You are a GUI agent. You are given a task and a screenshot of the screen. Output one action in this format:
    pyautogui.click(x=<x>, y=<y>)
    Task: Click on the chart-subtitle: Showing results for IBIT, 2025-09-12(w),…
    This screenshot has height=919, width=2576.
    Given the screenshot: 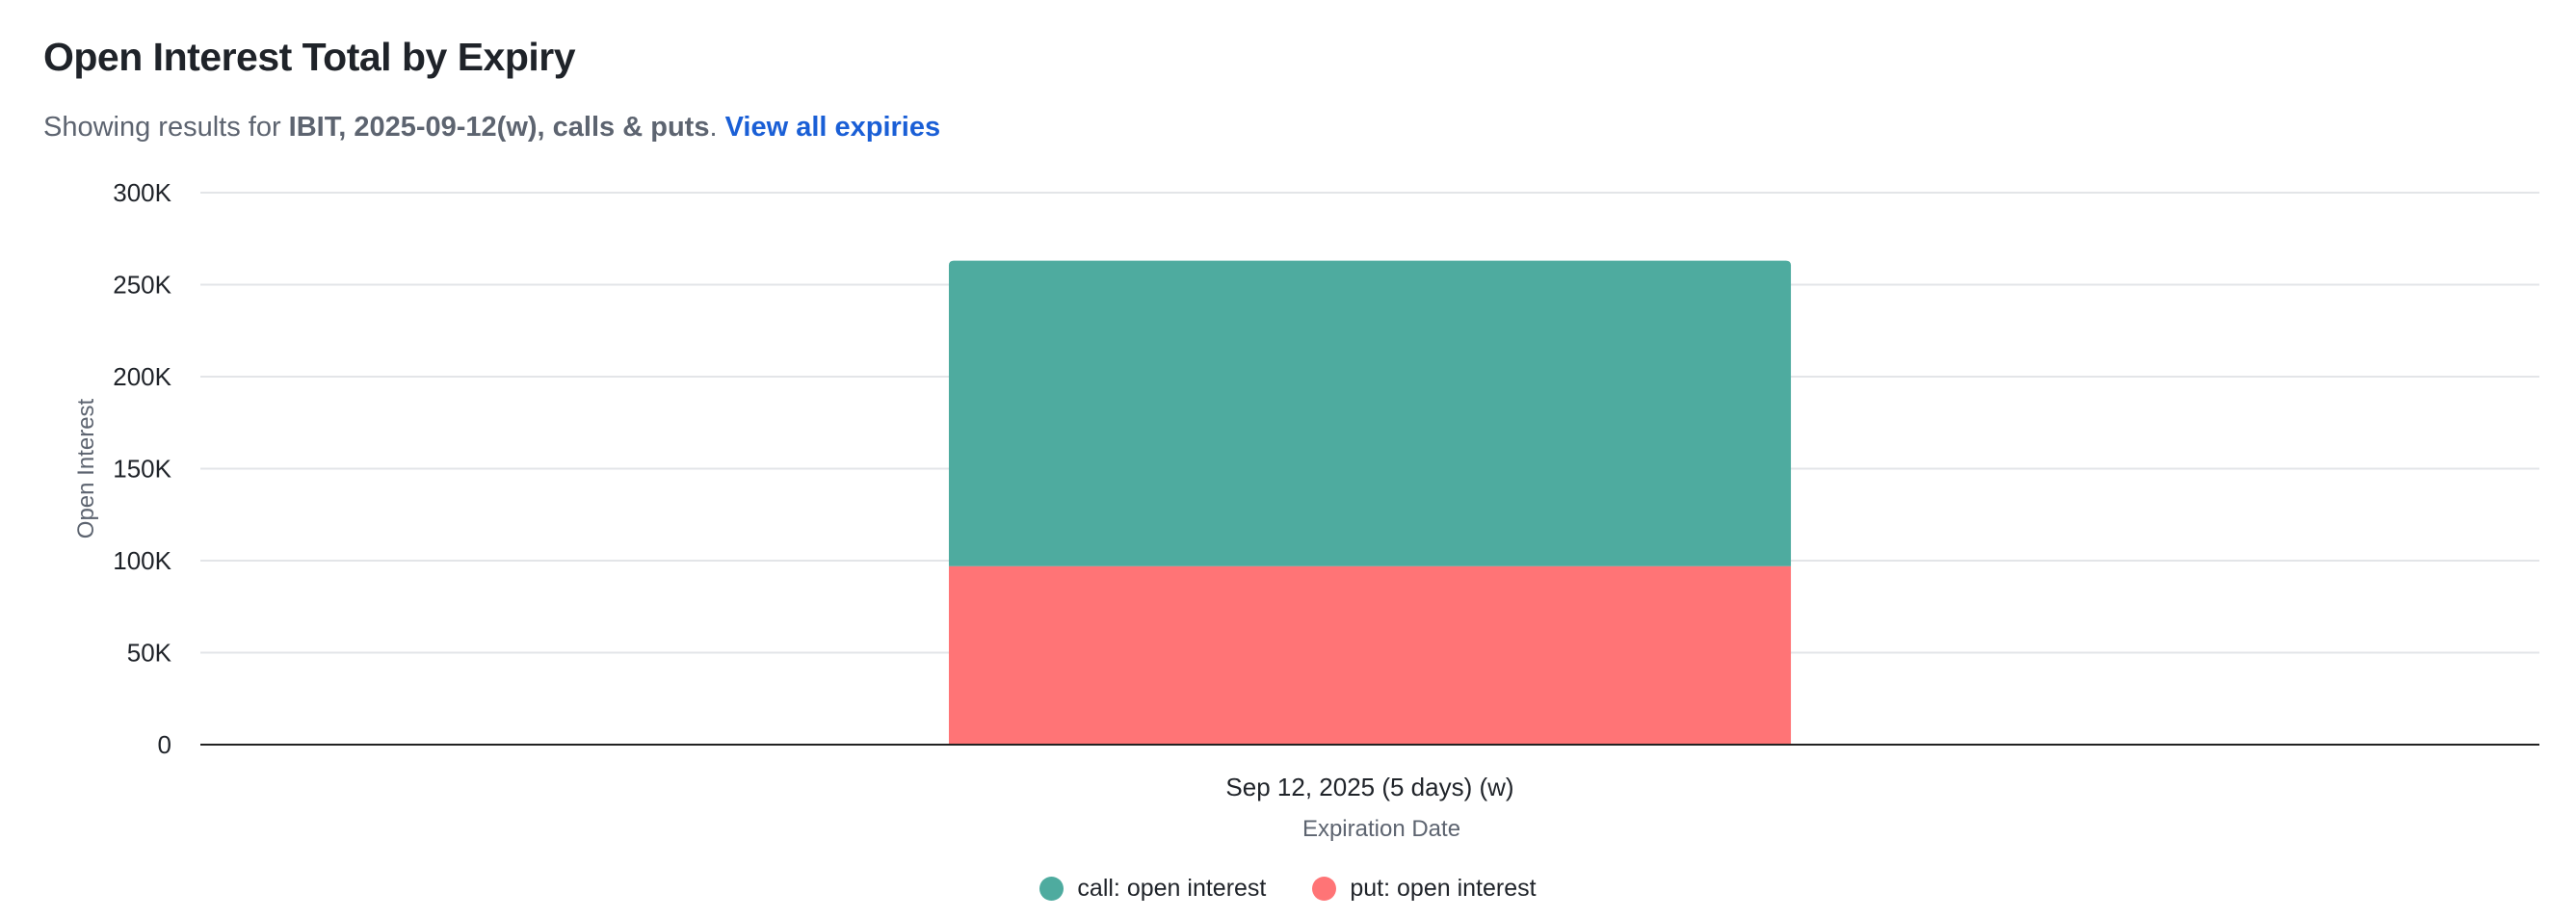 What is the action you would take?
    pyautogui.click(x=492, y=128)
    